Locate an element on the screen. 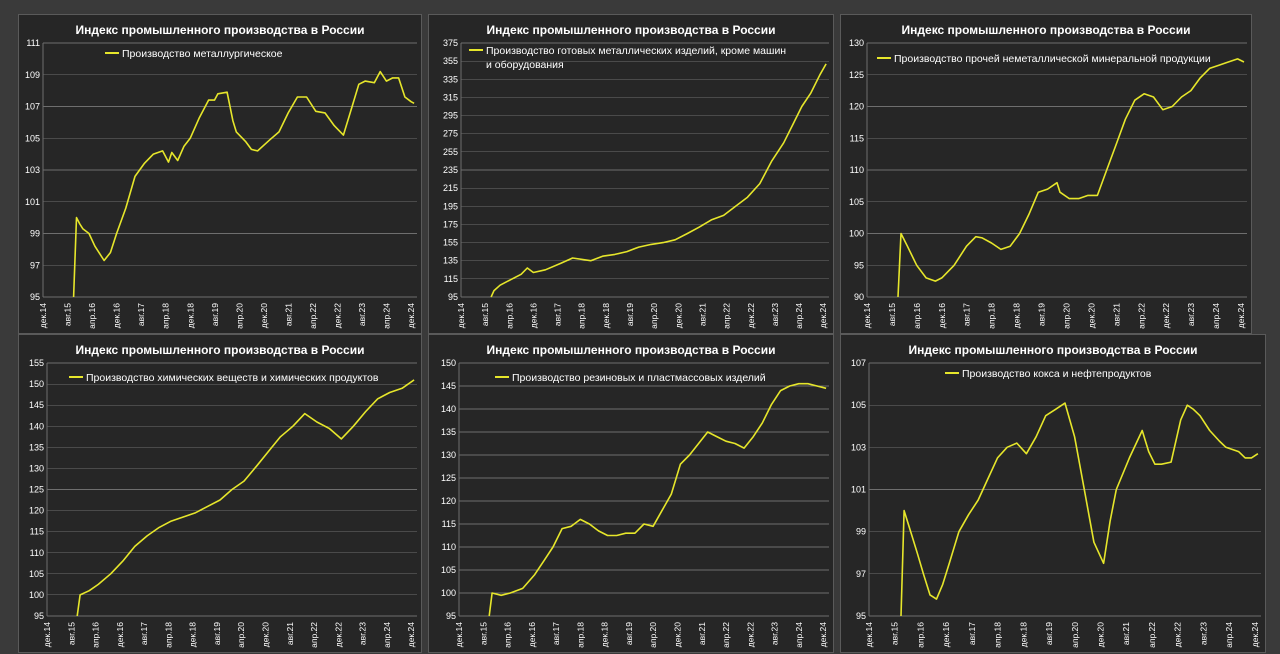 This screenshot has height=654, width=1280. y-tick-label: 111 is located at coordinates (33, 43).